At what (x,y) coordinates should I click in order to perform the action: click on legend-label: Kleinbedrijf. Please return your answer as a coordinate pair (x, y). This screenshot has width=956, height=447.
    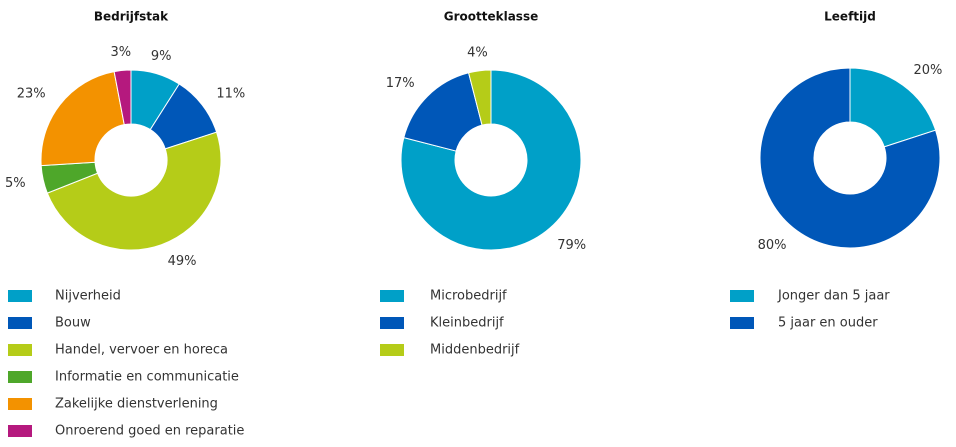
    Looking at the image, I should click on (467, 323).